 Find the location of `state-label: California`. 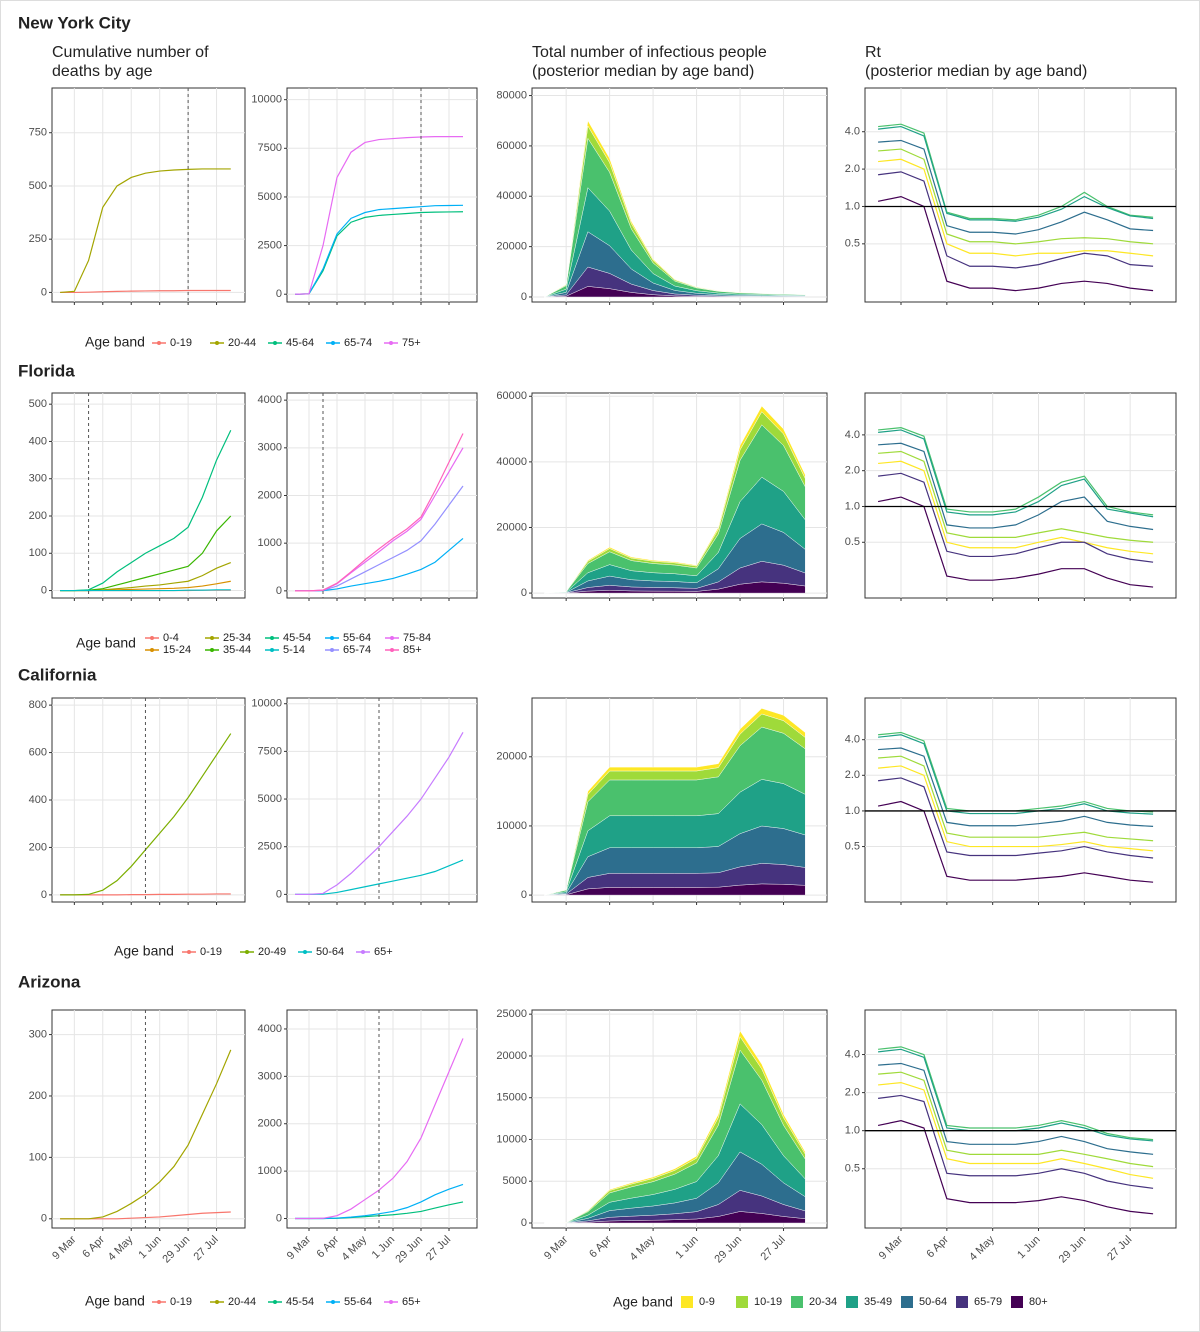

state-label: California is located at coordinates (57, 674).